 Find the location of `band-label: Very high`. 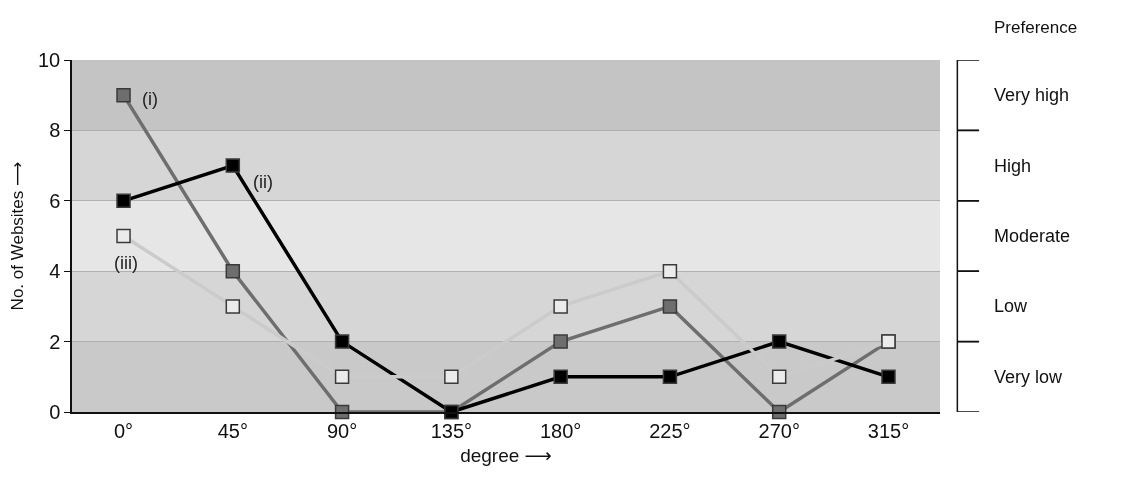

band-label: Very high is located at coordinates (1032, 95).